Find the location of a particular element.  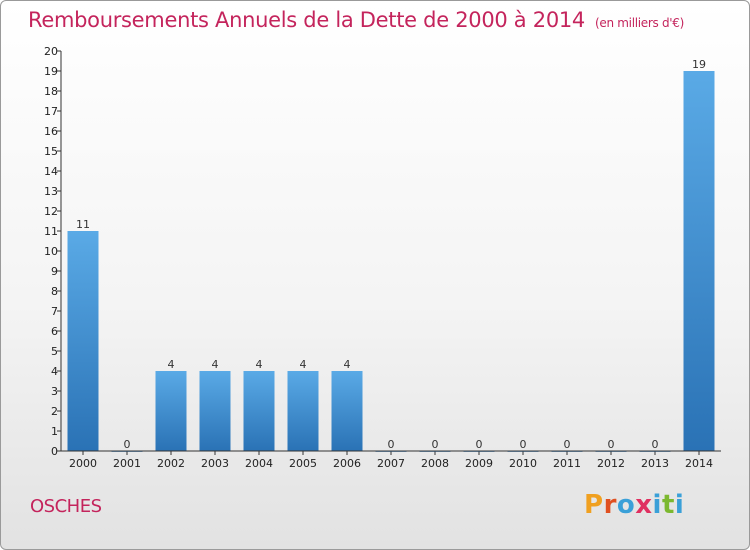

y-tick-label: 3 is located at coordinates (54, 391).